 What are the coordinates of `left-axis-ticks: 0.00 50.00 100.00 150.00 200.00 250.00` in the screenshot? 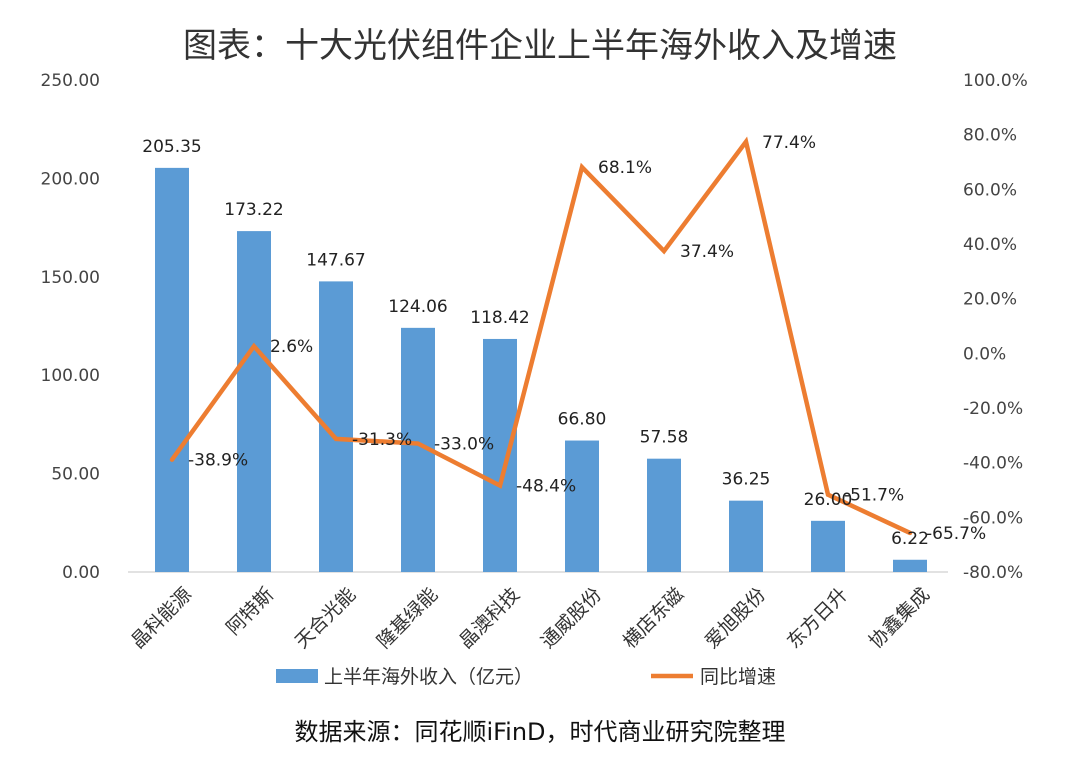 It's located at (70, 327).